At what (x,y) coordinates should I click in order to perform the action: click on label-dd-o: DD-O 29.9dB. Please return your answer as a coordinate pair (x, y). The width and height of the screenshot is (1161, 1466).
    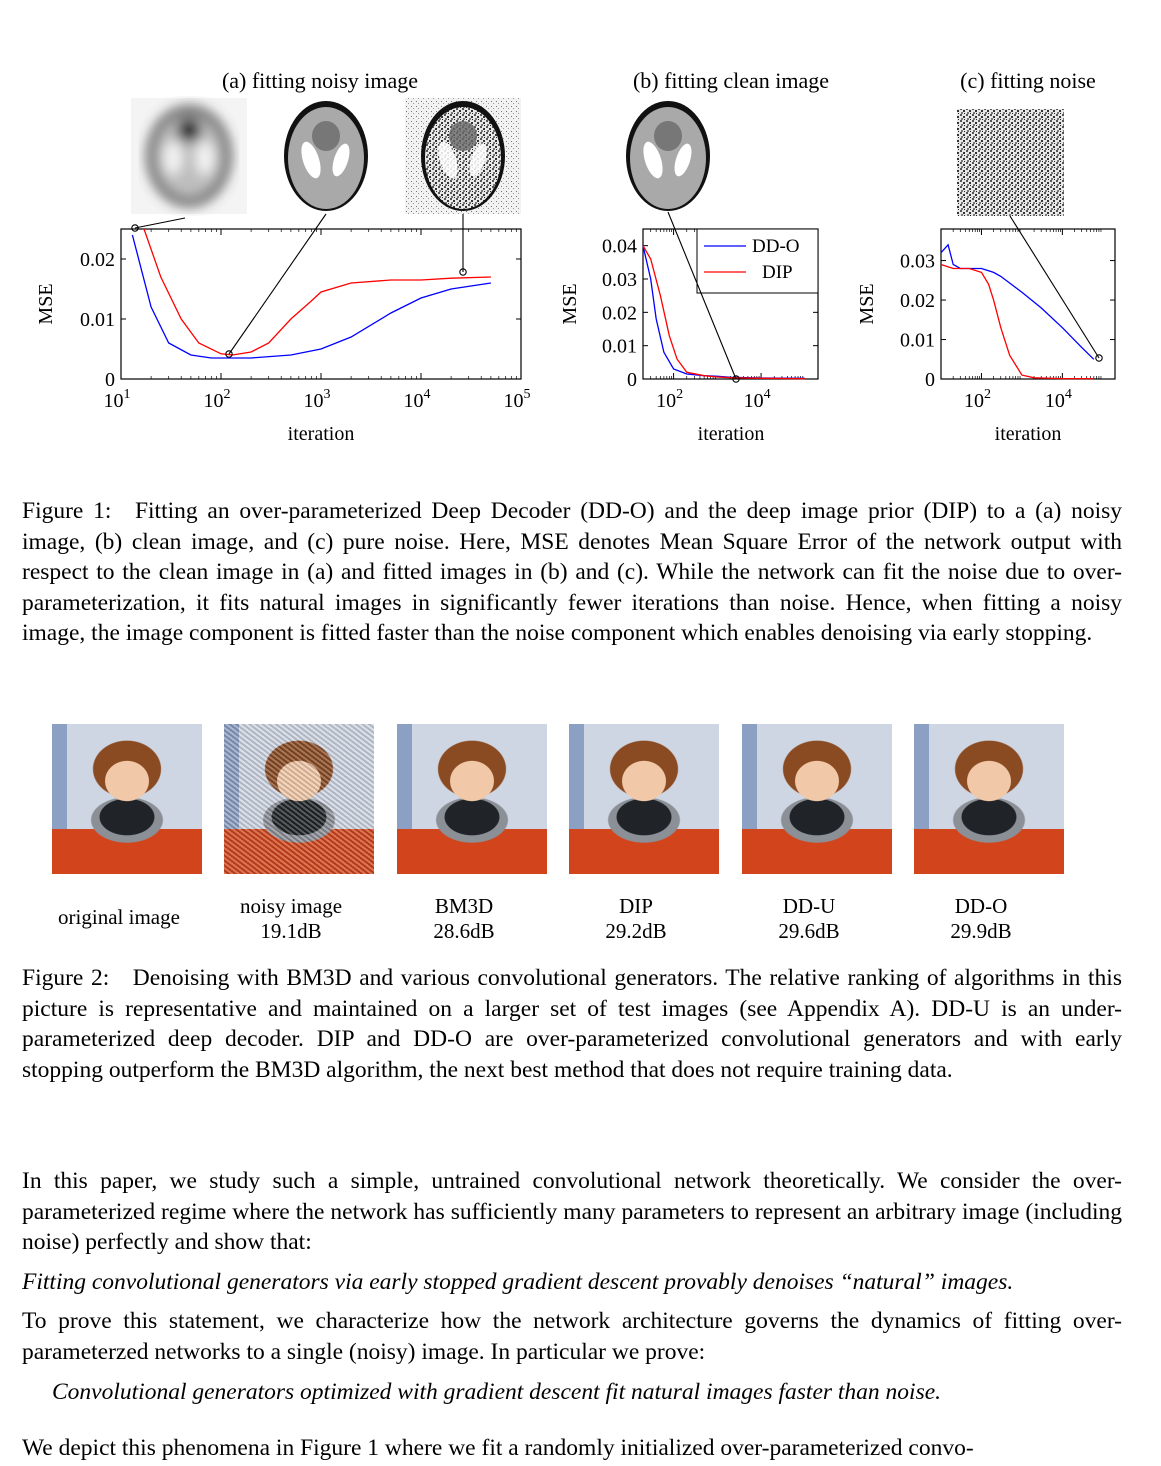
    Looking at the image, I should click on (981, 919).